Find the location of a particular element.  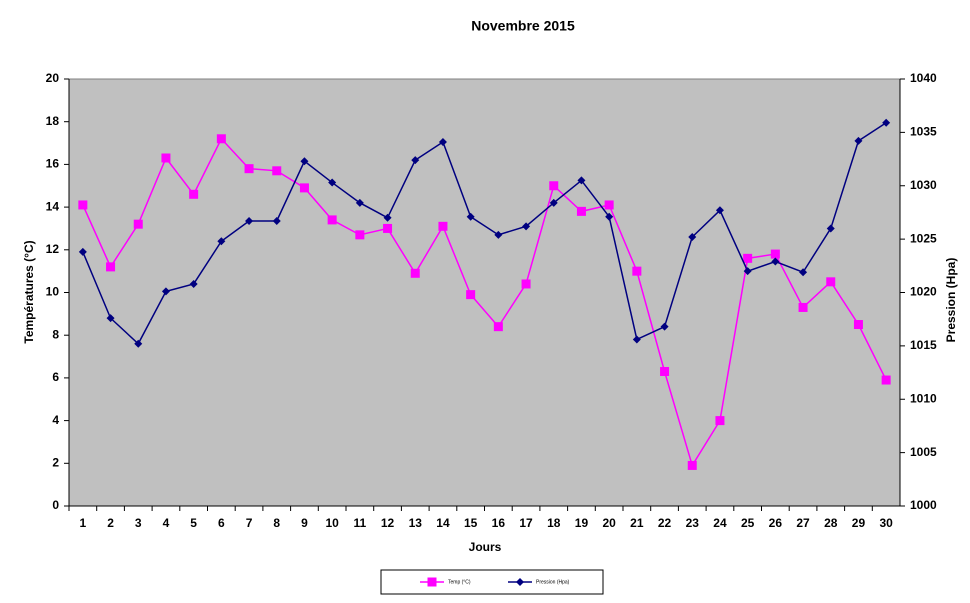

x-tick-label: 17 is located at coordinates (526, 523).